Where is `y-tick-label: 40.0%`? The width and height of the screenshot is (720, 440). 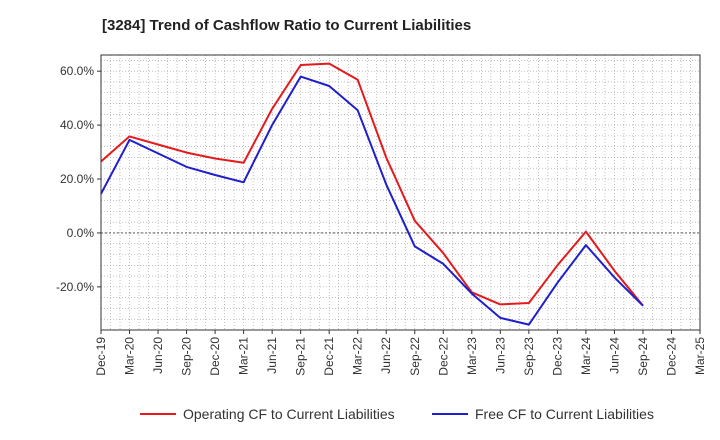 y-tick-label: 40.0% is located at coordinates (77, 125).